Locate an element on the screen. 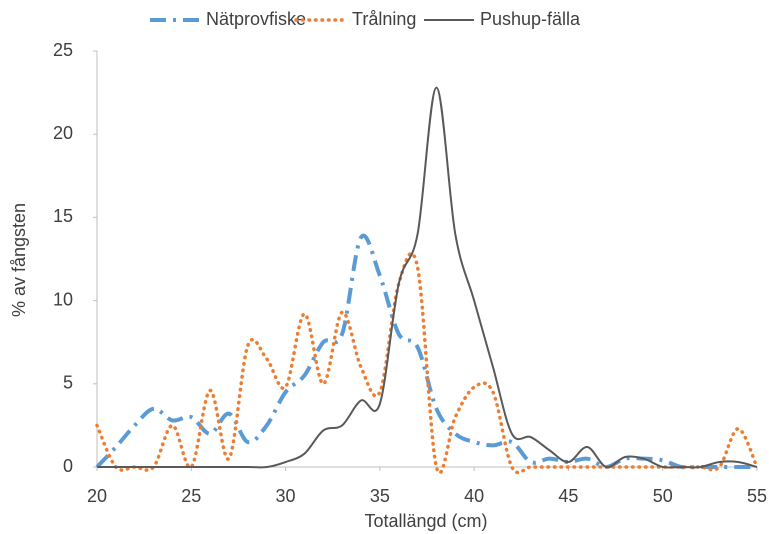  x-tick-label: 50 is located at coordinates (663, 496).